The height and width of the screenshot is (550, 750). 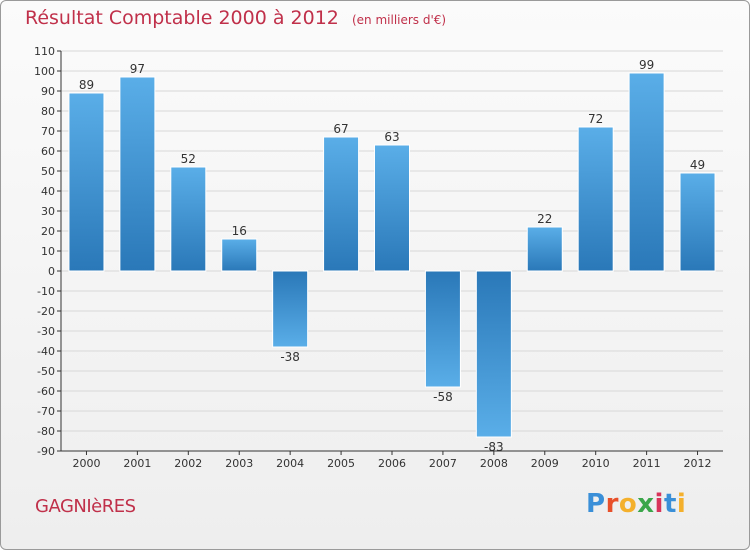 What do you see at coordinates (51, 271) in the screenshot?
I see `y-tick-label: 0` at bounding box center [51, 271].